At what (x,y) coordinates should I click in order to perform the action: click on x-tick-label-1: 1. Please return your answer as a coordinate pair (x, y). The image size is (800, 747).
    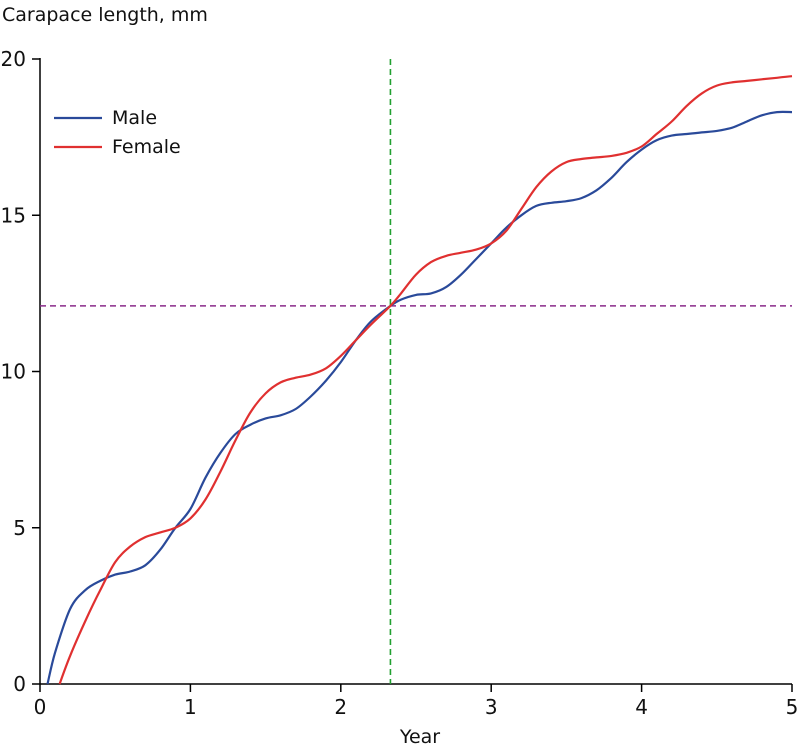
    Looking at the image, I should click on (190, 707).